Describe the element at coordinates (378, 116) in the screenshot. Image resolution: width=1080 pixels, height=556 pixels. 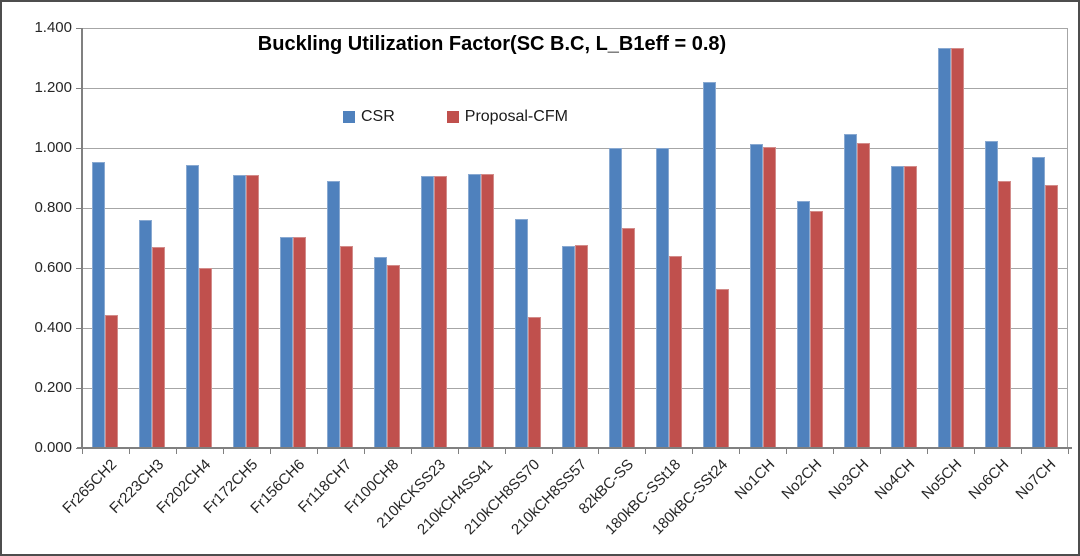
I see `legend-label-csr: CSR` at that location.